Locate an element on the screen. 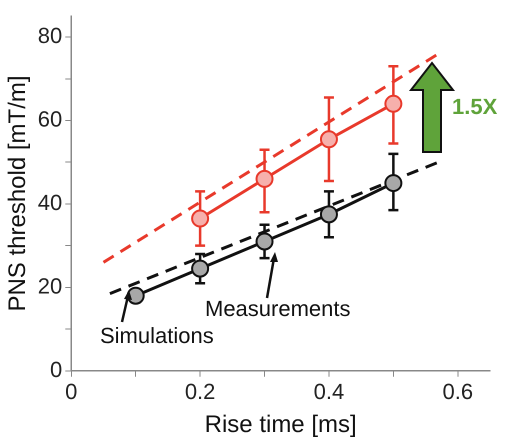 The width and height of the screenshot is (515, 442). y-axis-title: PNS threshold [mT/m] is located at coordinates (18, 193).